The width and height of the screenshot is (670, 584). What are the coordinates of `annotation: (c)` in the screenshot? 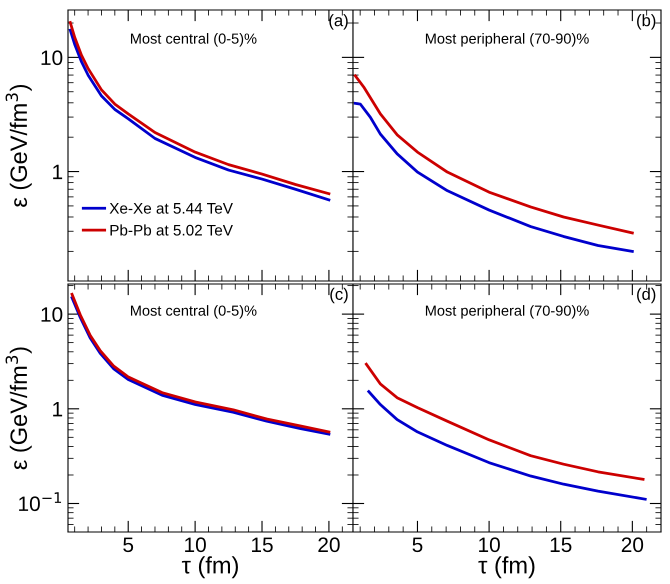 It's located at (339, 296).